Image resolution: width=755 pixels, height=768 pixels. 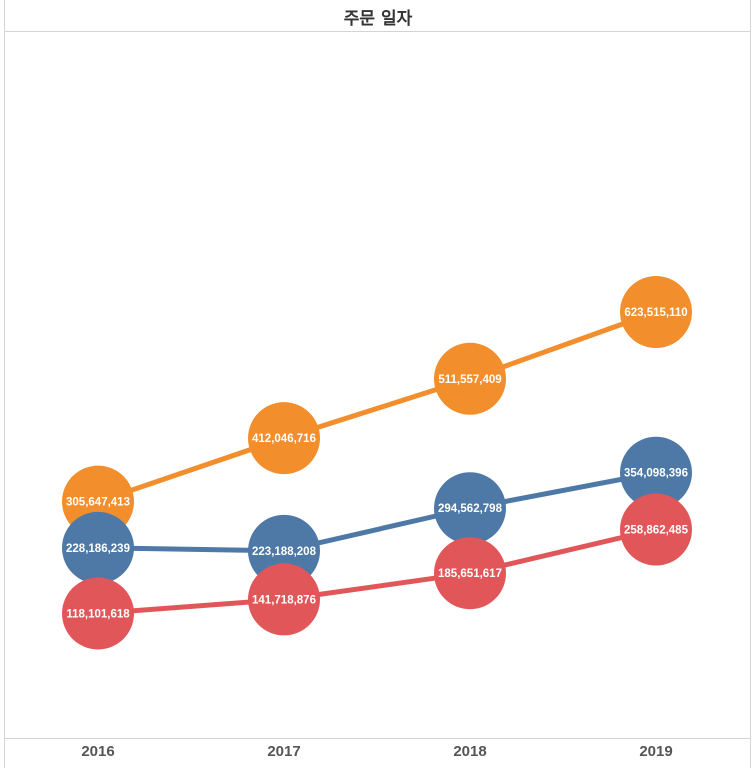 I want to click on data-point-2-2016, so click(x=98, y=613).